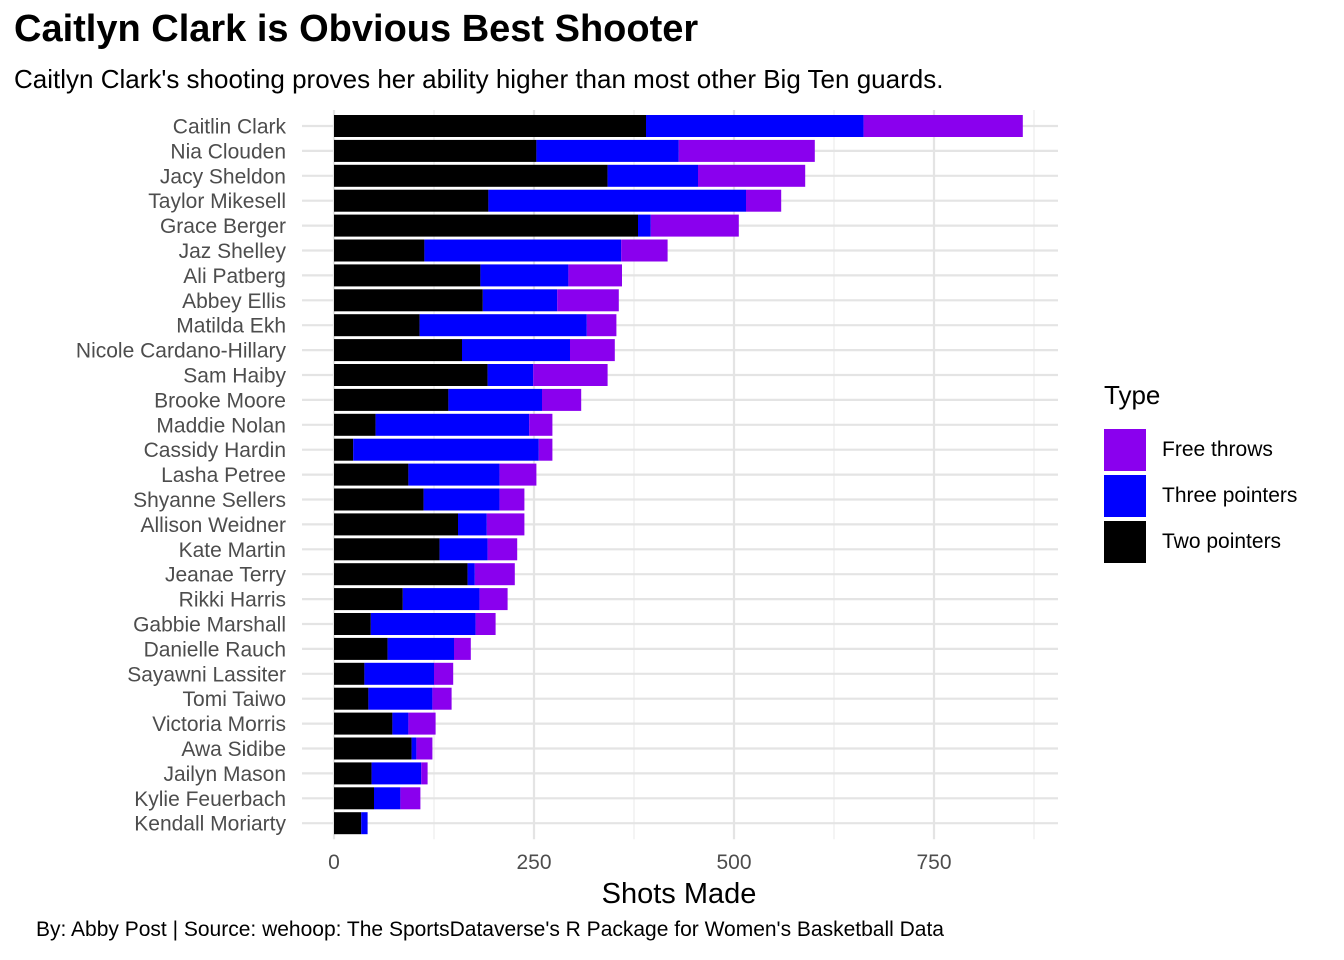  I want to click on x-tick-label: 250, so click(533, 862).